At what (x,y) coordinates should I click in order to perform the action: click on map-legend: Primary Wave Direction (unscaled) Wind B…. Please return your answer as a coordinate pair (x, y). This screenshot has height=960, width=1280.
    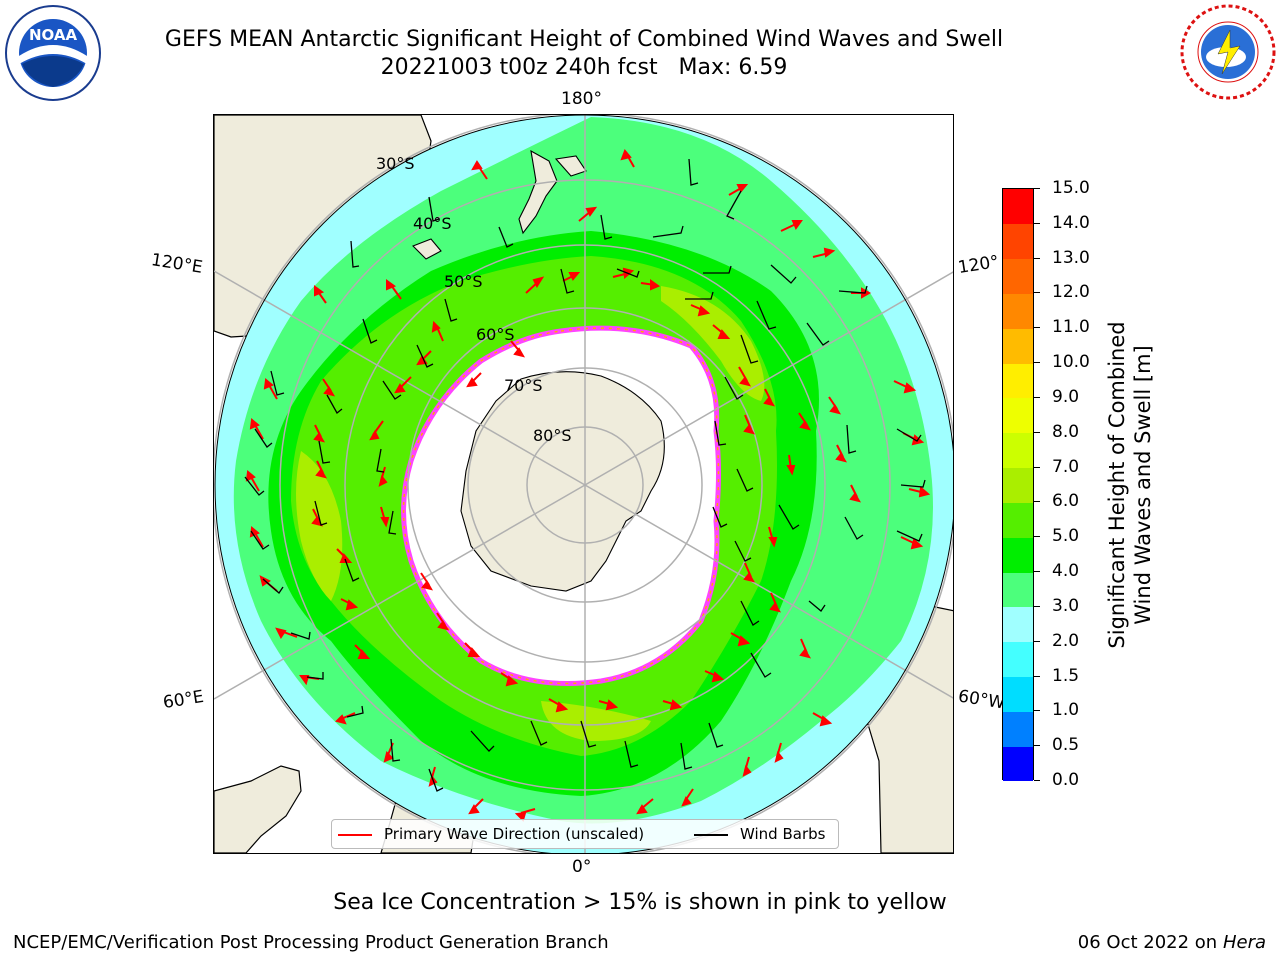
    Looking at the image, I should click on (585, 834).